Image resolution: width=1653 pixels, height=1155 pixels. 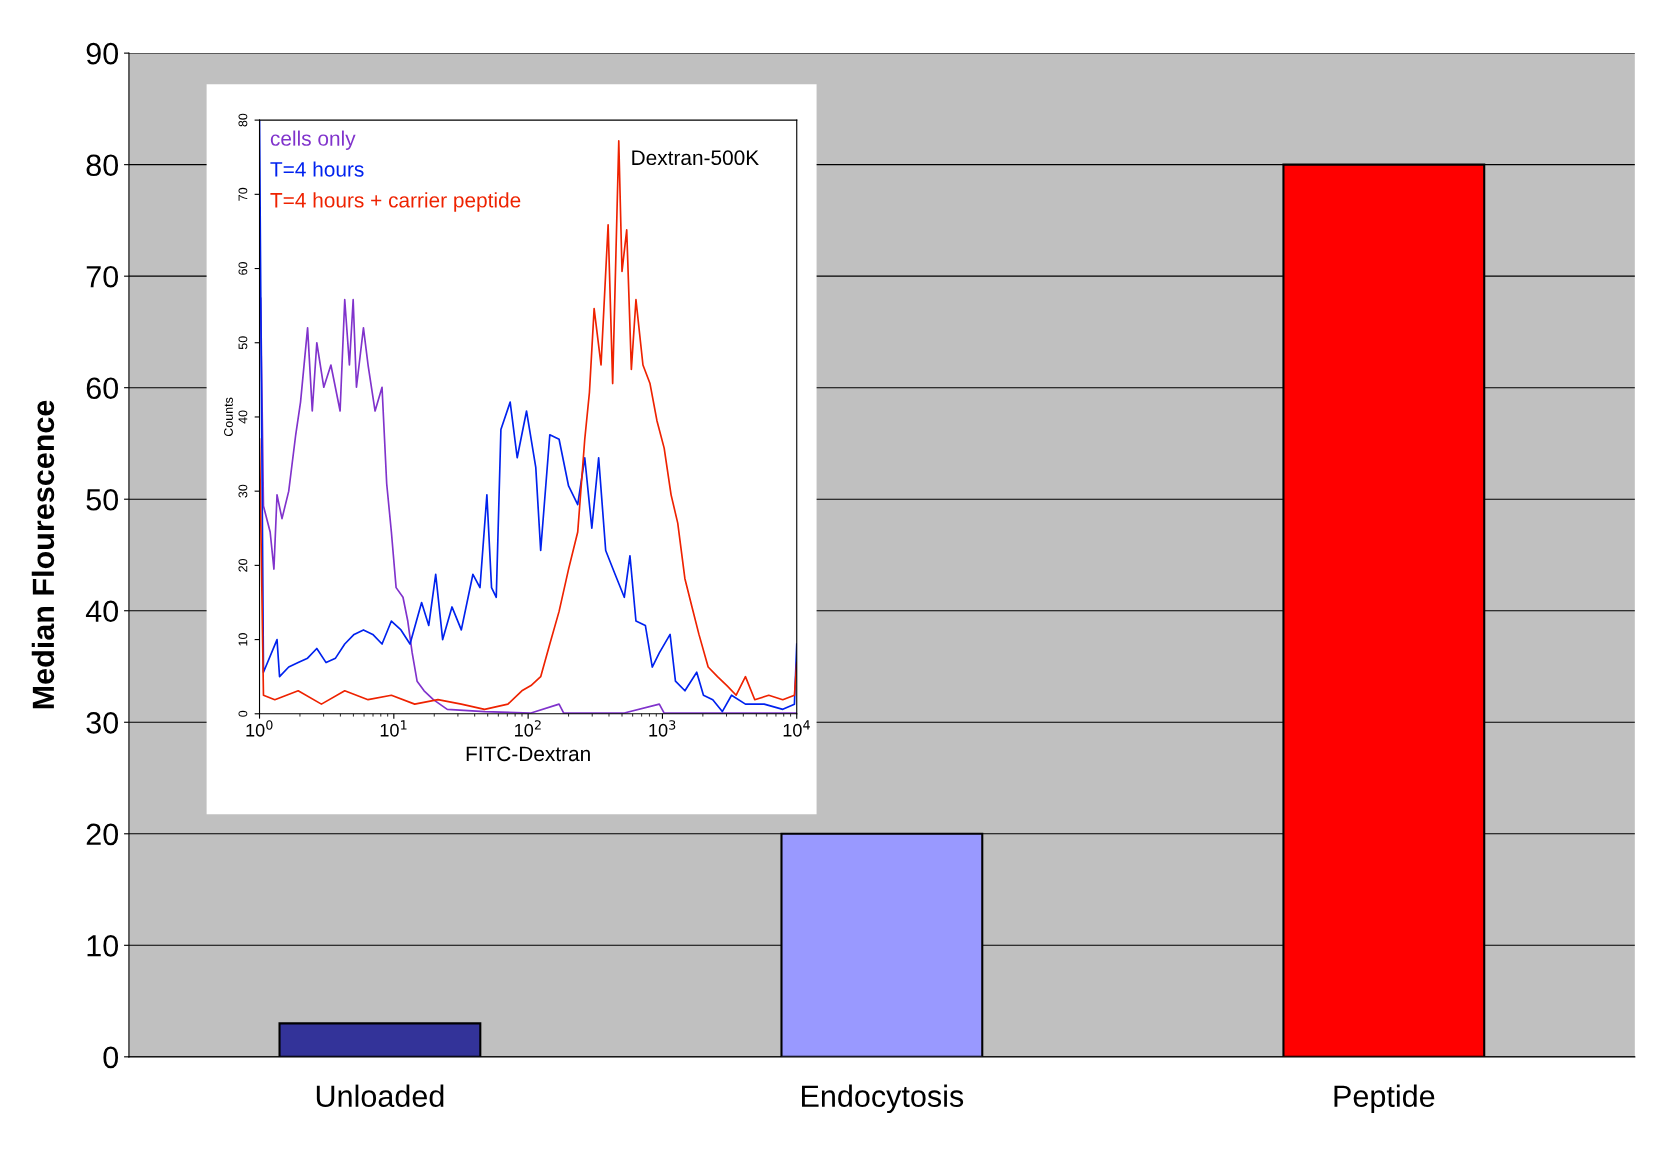 What do you see at coordinates (395, 202) in the screenshot?
I see `text: T=4 hours + carrier peptide` at bounding box center [395, 202].